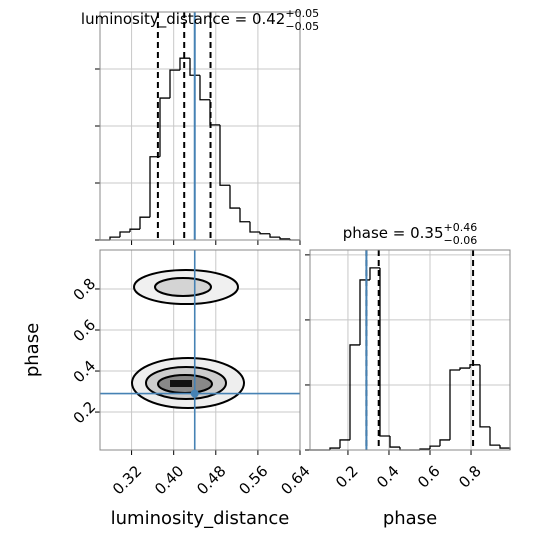  What do you see at coordinates (85, 331) in the screenshot?
I see `y-tick-label: 0.6` at bounding box center [85, 331].